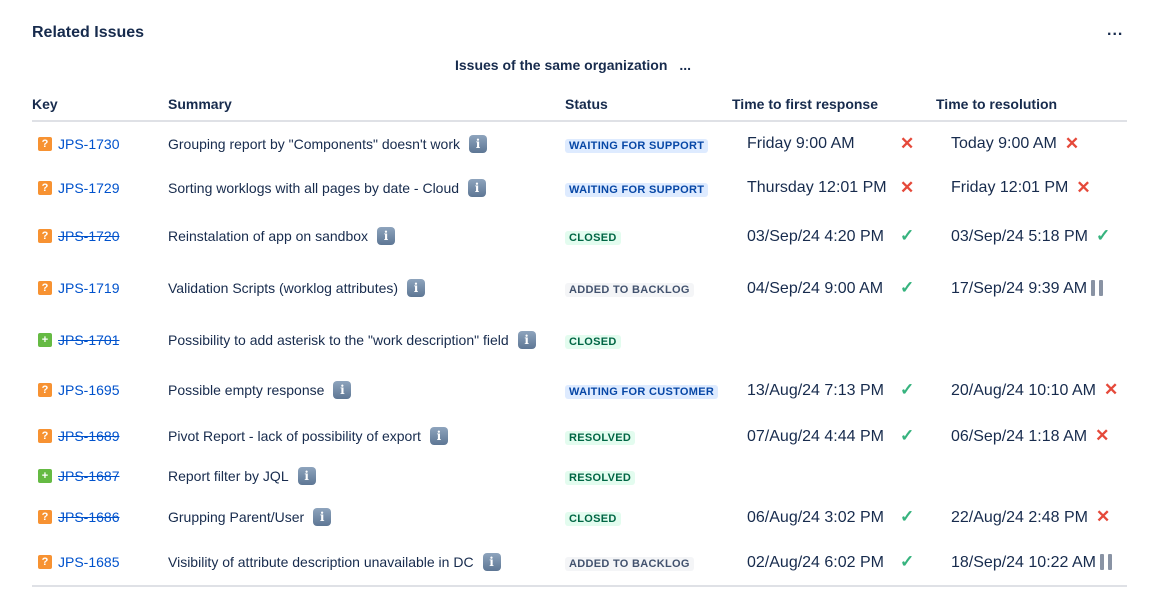 This screenshot has width=1152, height=605. Describe the element at coordinates (89, 517) in the screenshot. I see `issue-key-link: JPS-1686` at that location.